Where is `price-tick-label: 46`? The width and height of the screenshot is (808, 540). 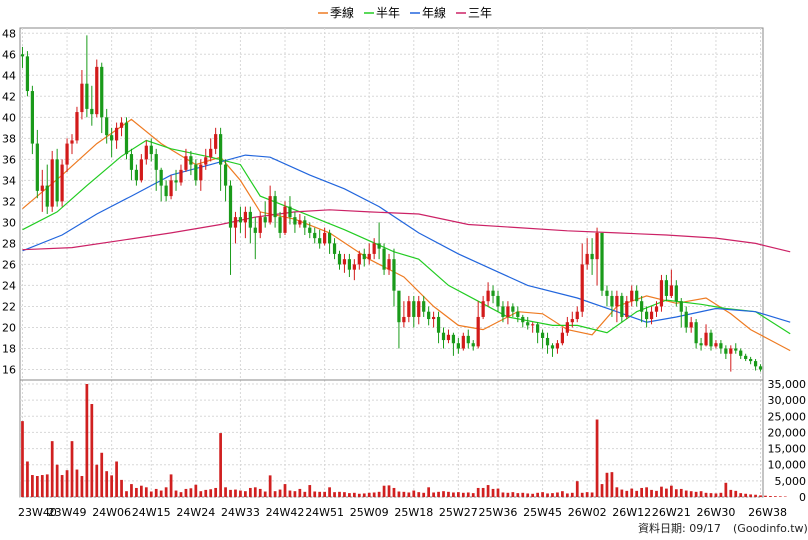 price-tick-label: 46 is located at coordinates (9, 54).